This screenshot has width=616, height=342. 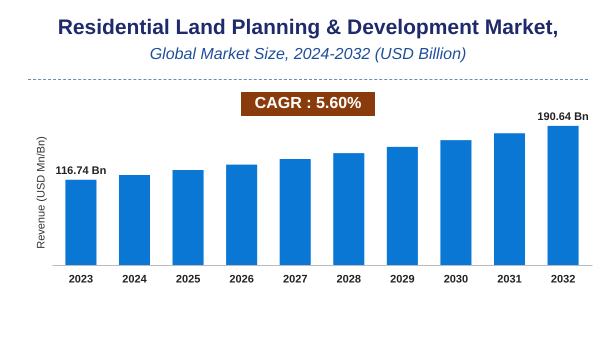 I want to click on x-tick-label: 2024, so click(x=135, y=280).